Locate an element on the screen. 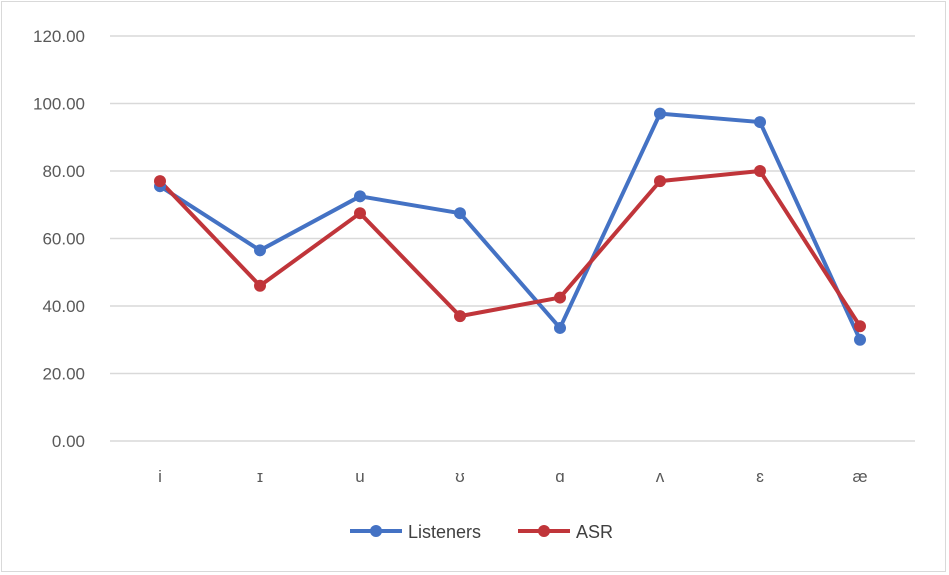 The width and height of the screenshot is (949, 575). x-tick-label: æ is located at coordinates (859, 476).